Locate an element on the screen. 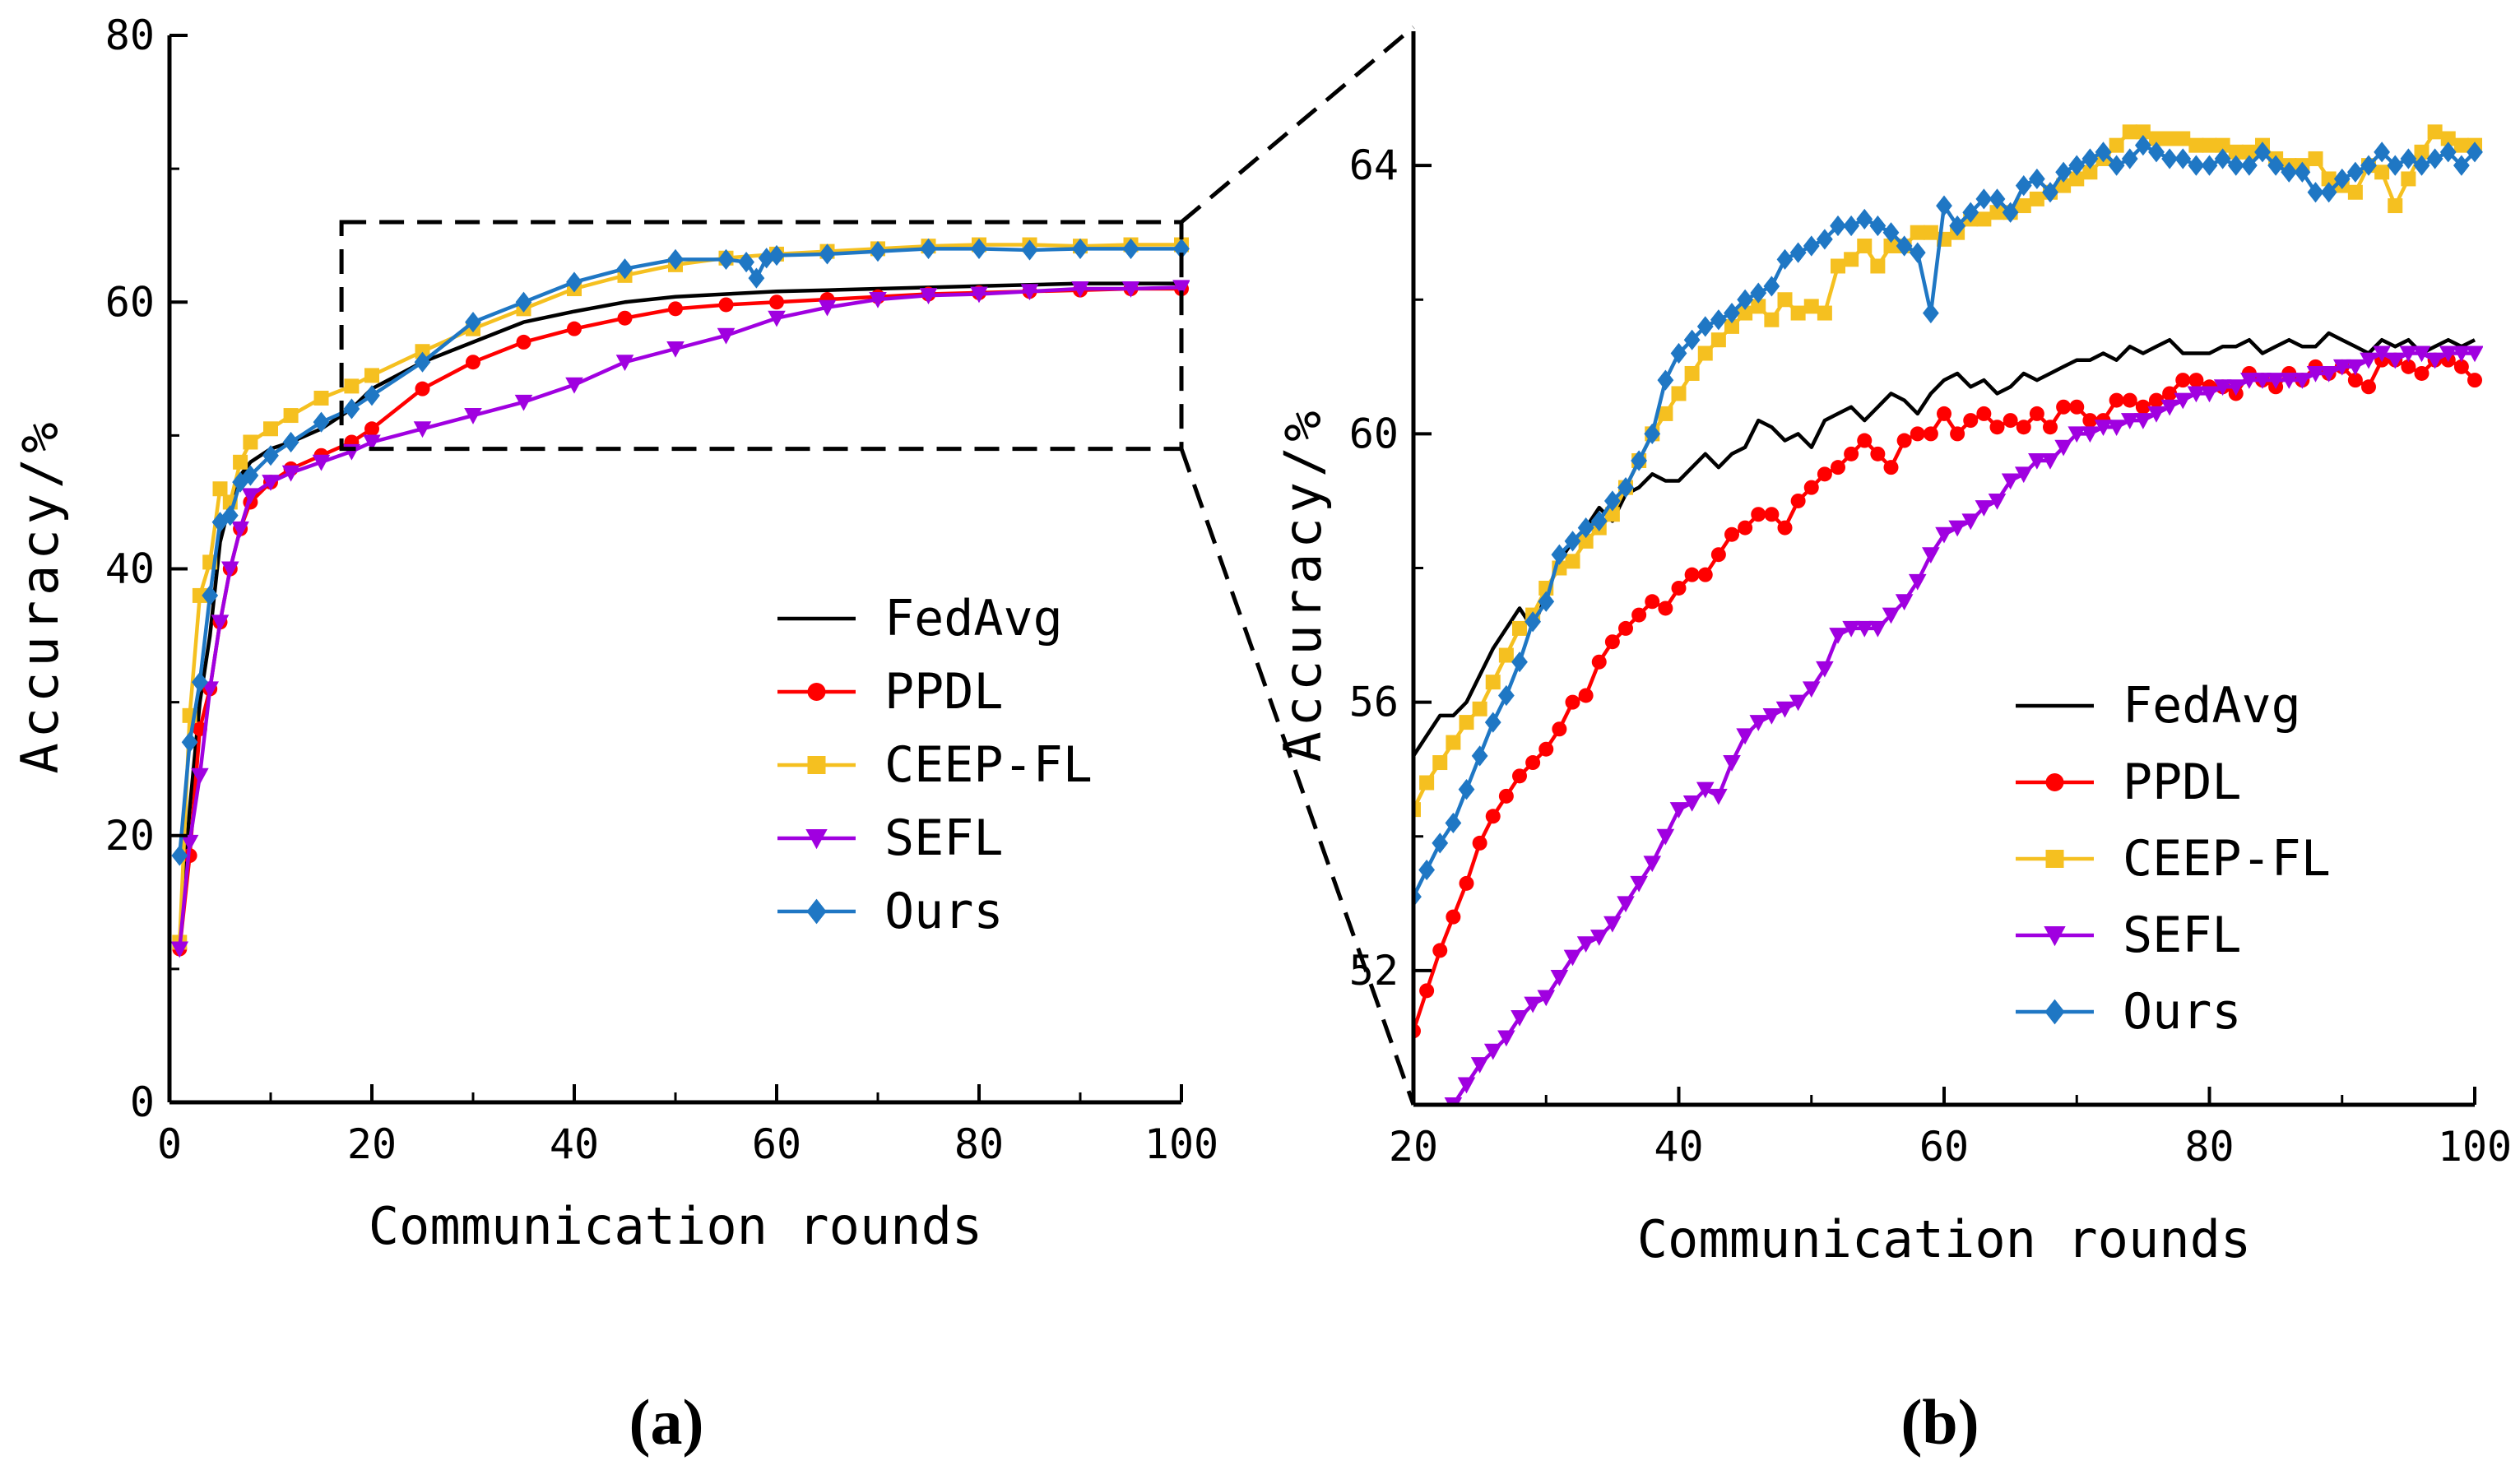 The width and height of the screenshot is (2520, 1484). legend-marker-sefl is located at coordinates (816, 839).